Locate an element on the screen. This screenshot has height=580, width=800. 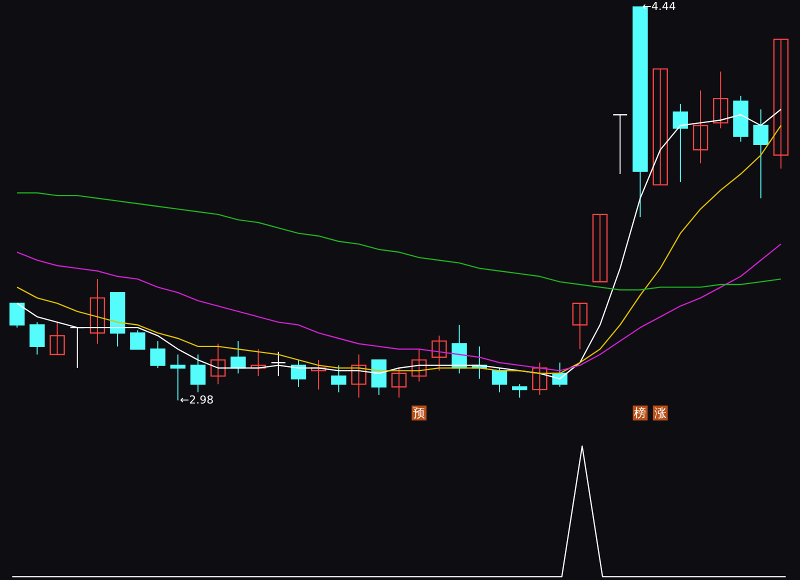
text: 预 is located at coordinates (419, 413).